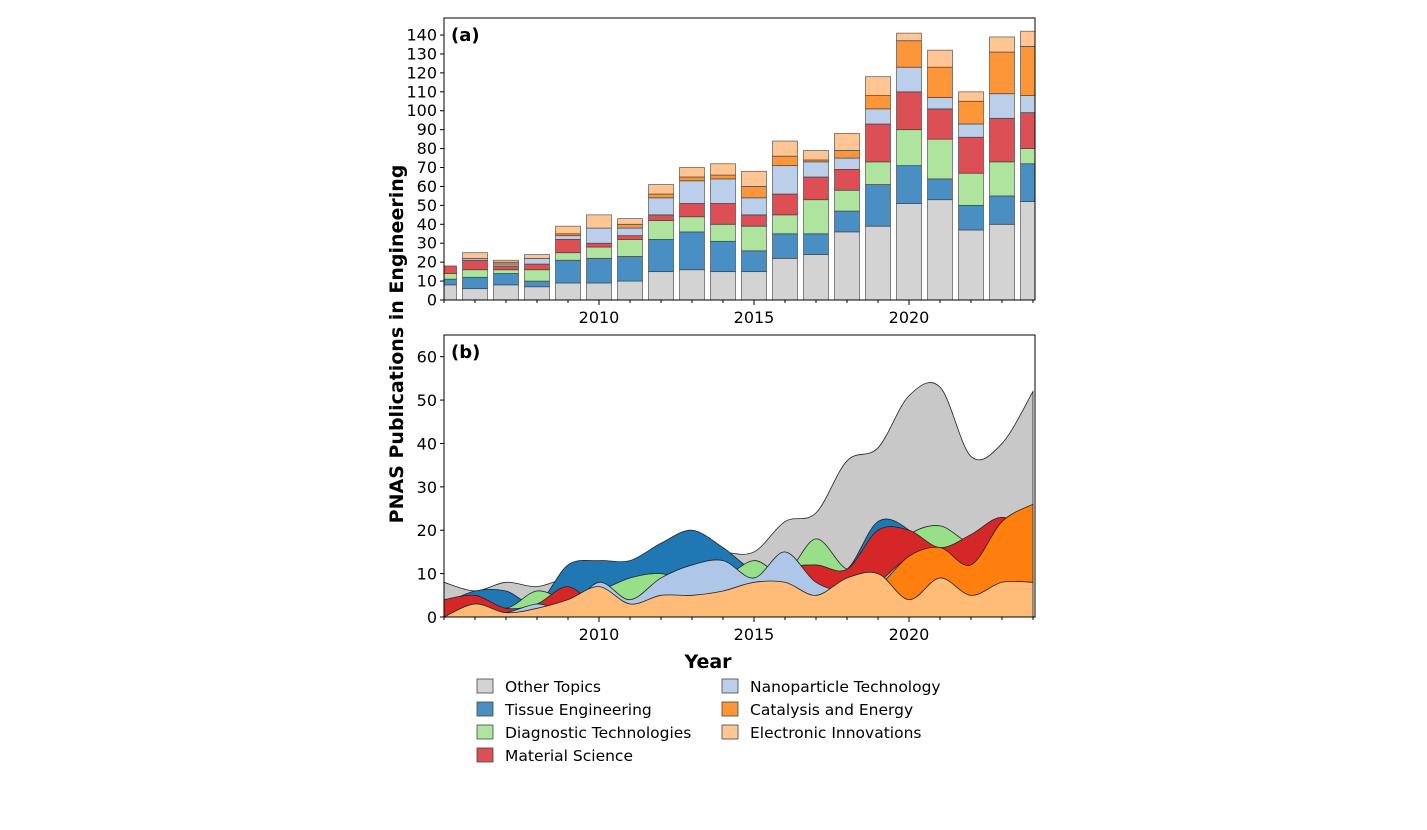 The image size is (1427, 830). I want to click on bar-electronic-innovations-2021, so click(940, 58).